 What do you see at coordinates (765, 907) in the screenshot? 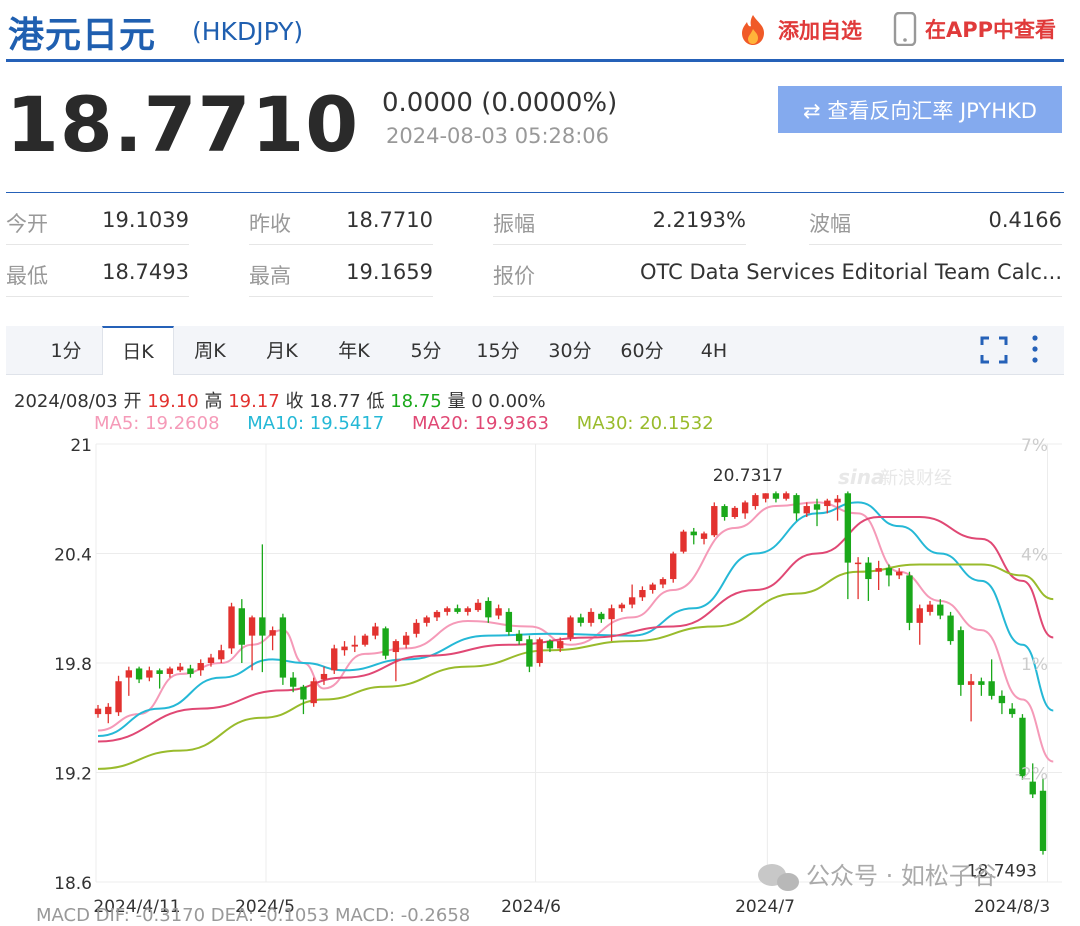
I see `x-tick-label: 2024/7` at bounding box center [765, 907].